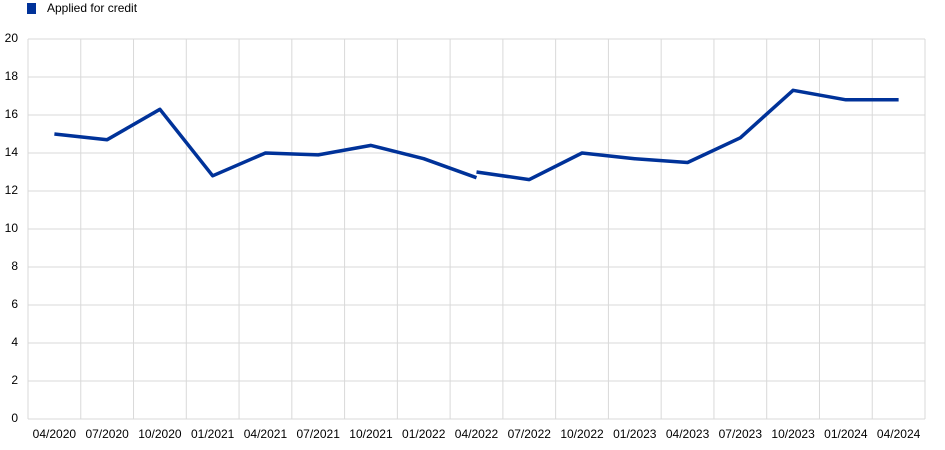 The image size is (945, 450). I want to click on x-tick-label: 01/2023, so click(635, 434).